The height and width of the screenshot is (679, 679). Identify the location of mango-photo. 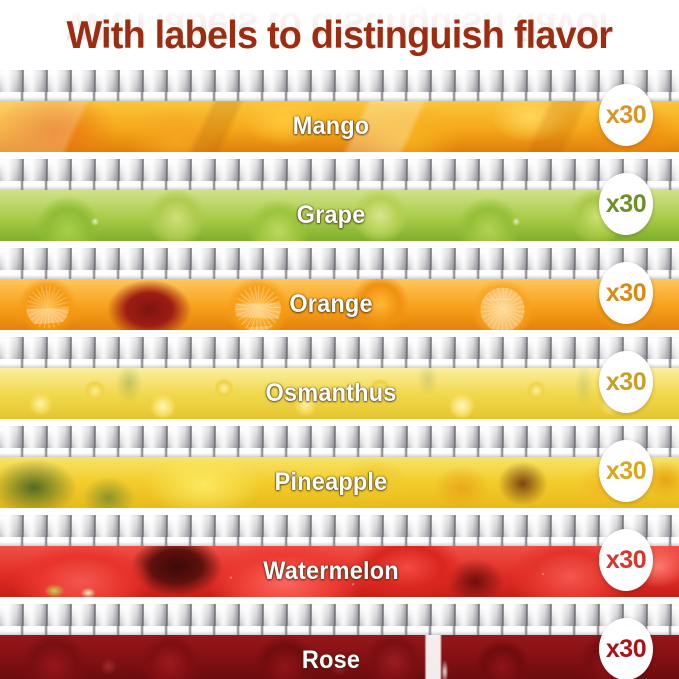
(339, 126).